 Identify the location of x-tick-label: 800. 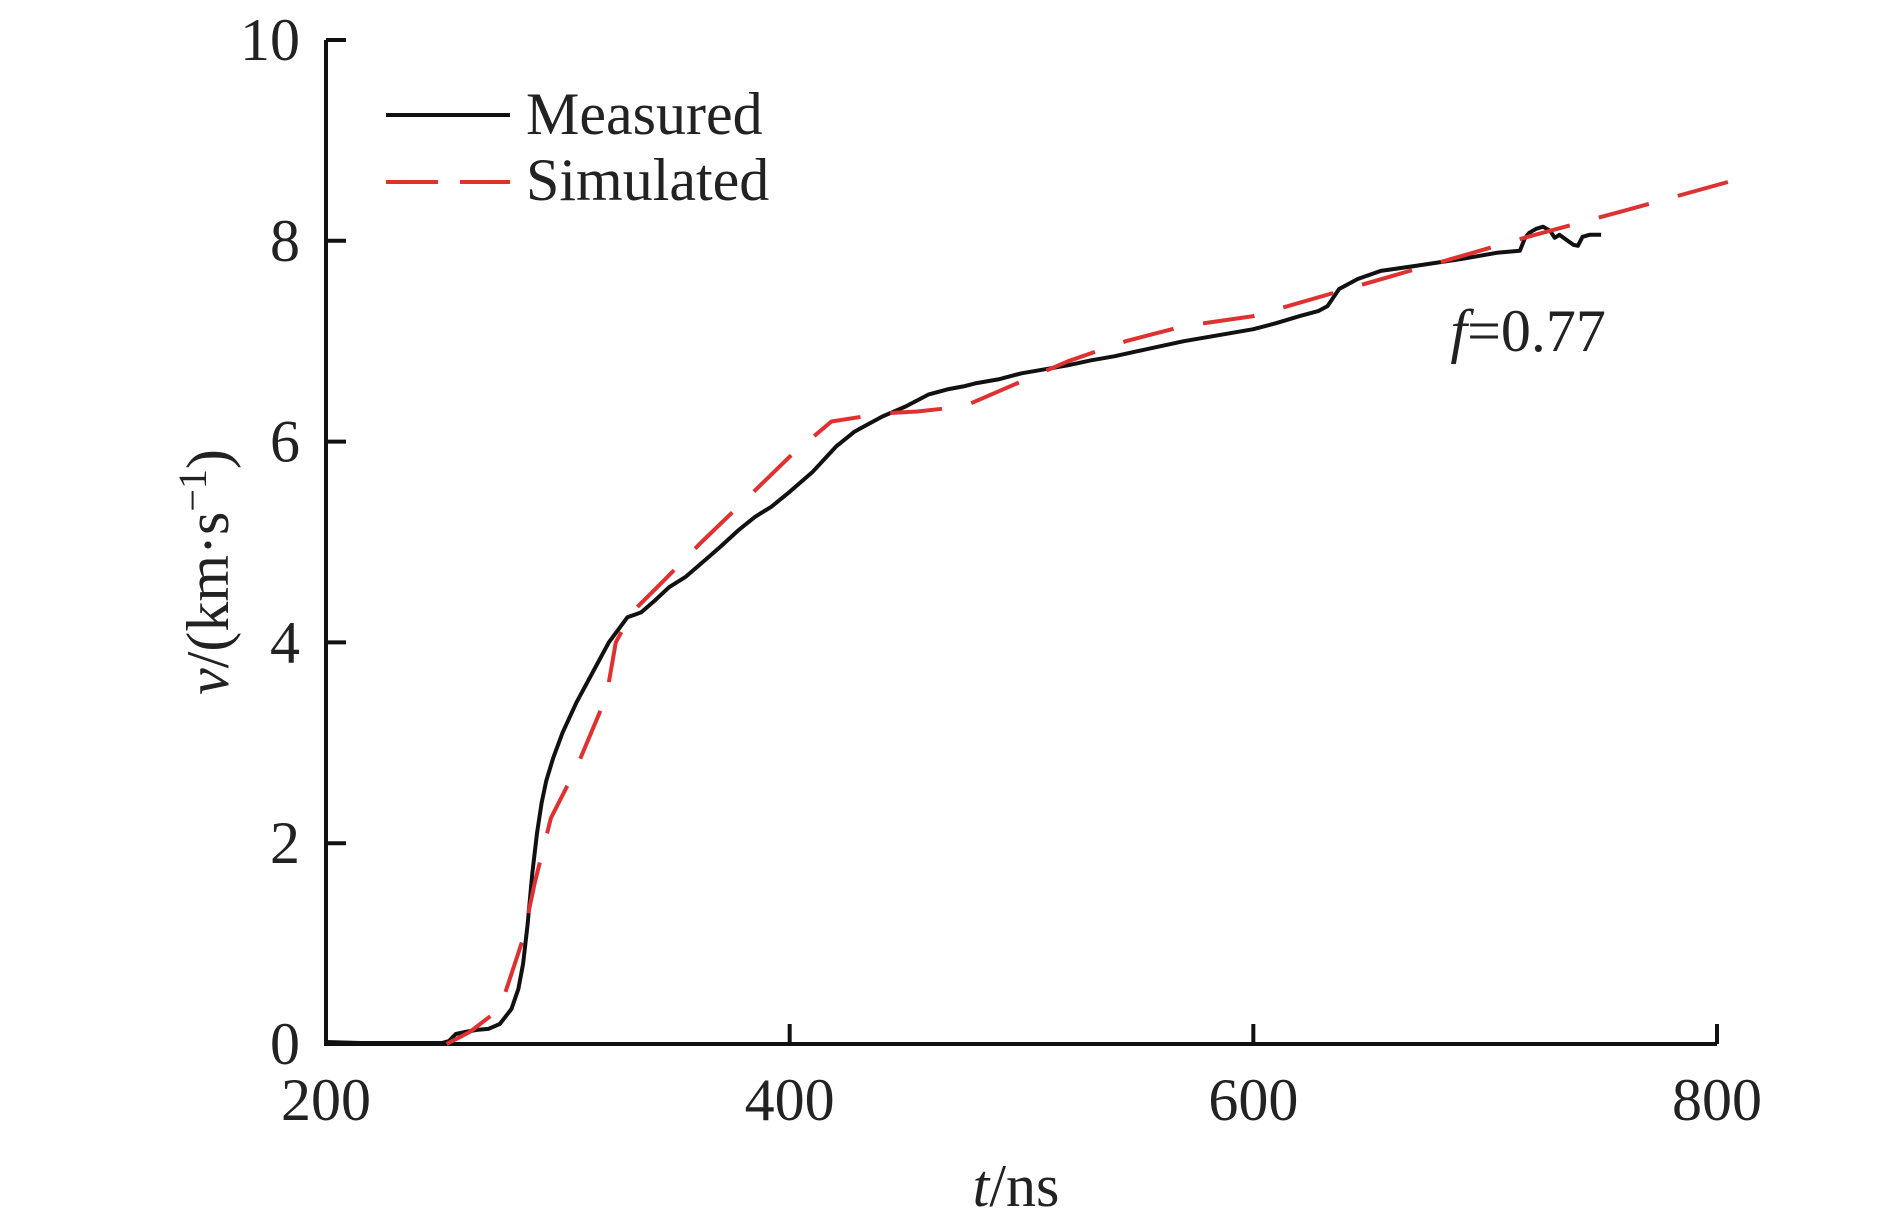
(1717, 1100).